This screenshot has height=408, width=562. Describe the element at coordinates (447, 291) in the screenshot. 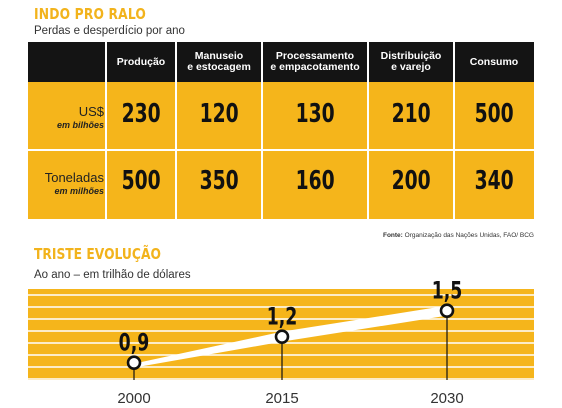

I see `data-label: 1,5` at that location.